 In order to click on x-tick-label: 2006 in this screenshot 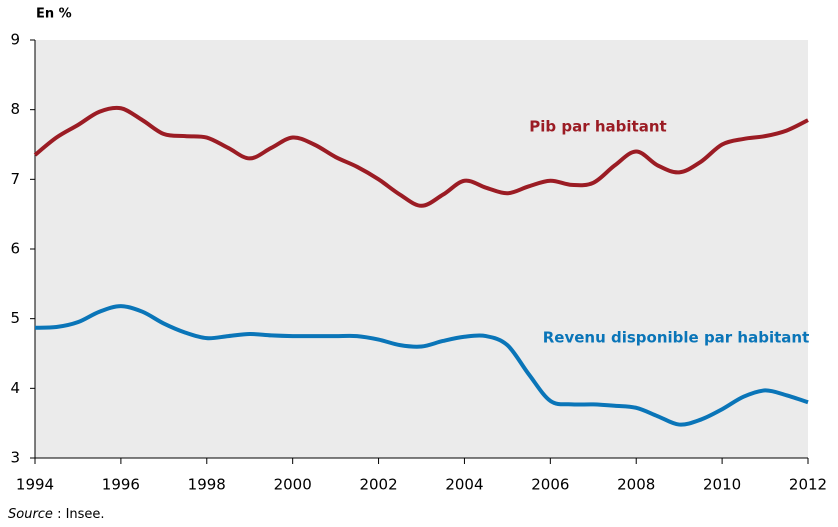, I will do `click(550, 485)`.